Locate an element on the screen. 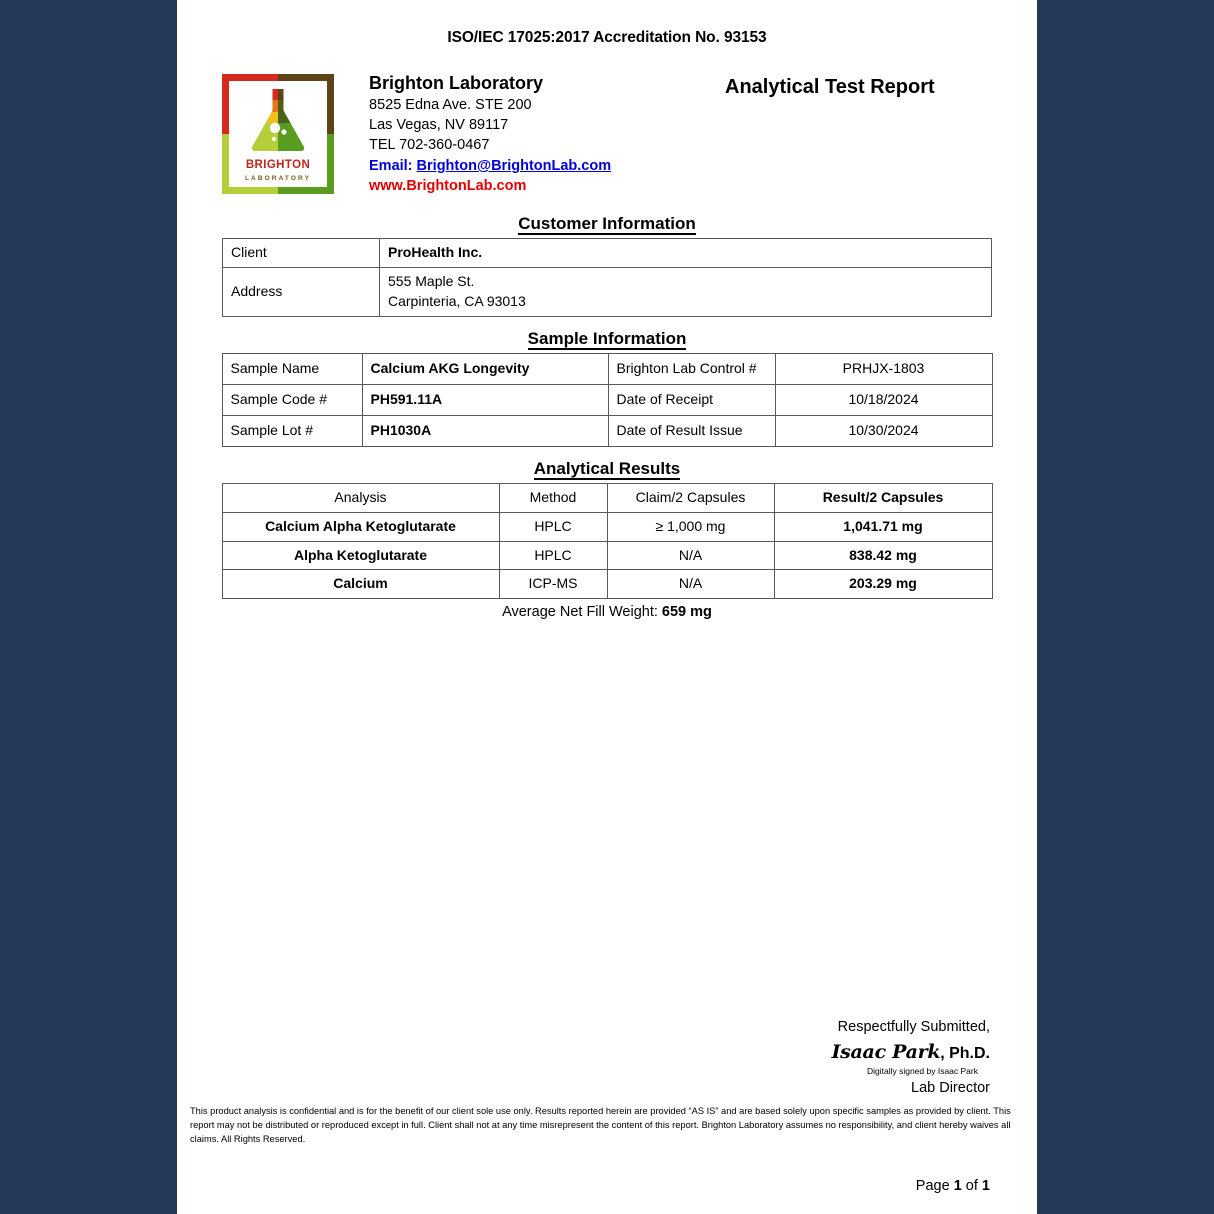 The height and width of the screenshot is (1214, 1214). result-method: ICP-MS is located at coordinates (553, 584).